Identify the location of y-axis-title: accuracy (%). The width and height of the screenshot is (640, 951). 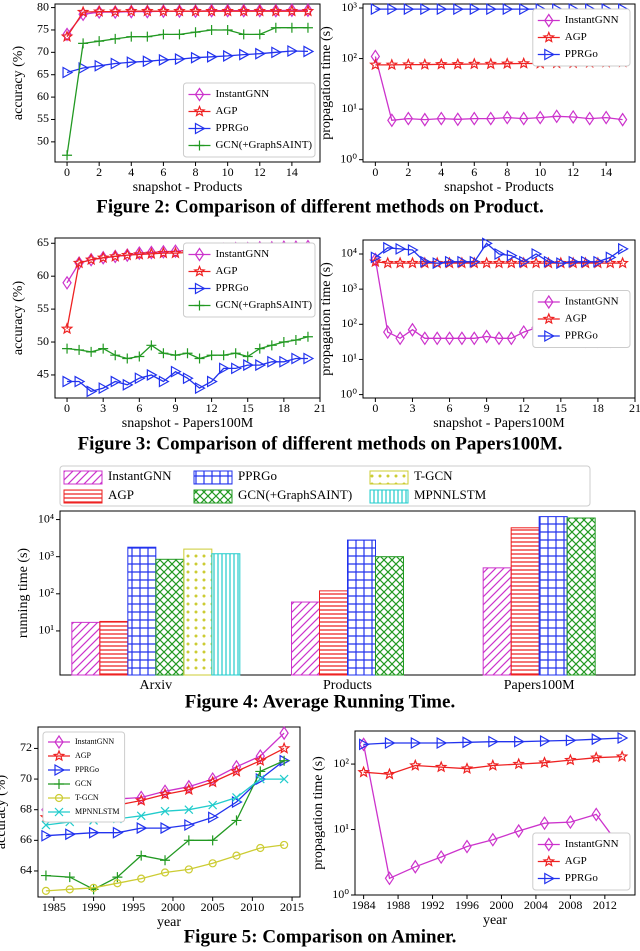
(4, 812).